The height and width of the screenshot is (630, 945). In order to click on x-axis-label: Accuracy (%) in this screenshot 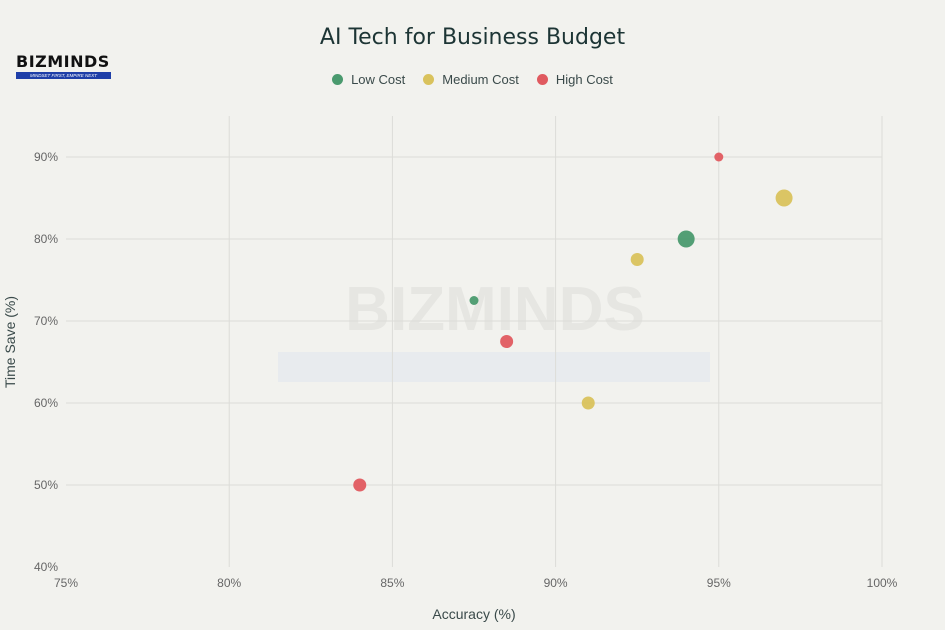, I will do `click(473, 614)`.